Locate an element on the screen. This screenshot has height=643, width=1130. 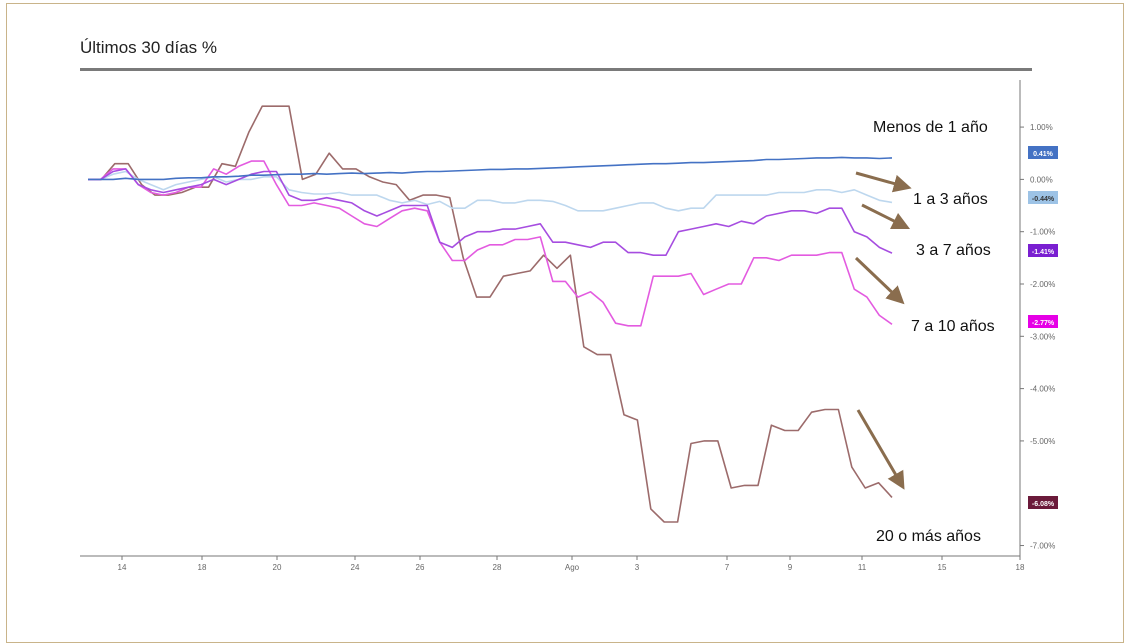
x-tick-label: 7 is located at coordinates (727, 567).